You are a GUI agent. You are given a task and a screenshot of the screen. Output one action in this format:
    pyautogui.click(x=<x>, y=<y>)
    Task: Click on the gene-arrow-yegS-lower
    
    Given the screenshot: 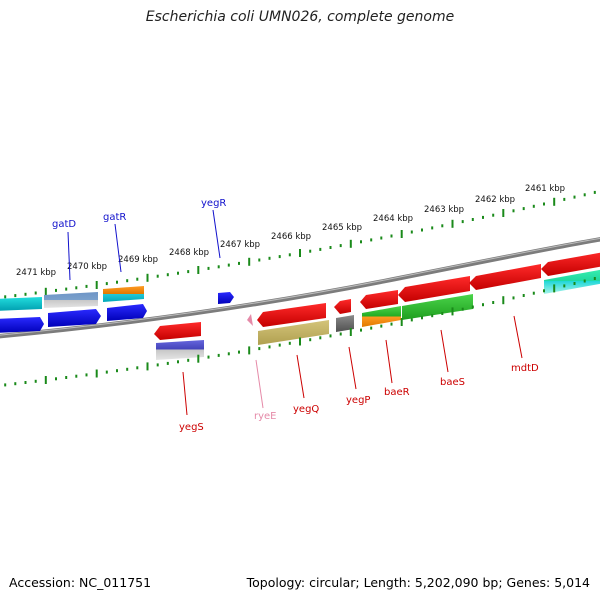 What is the action you would take?
    pyautogui.click(x=180, y=350)
    